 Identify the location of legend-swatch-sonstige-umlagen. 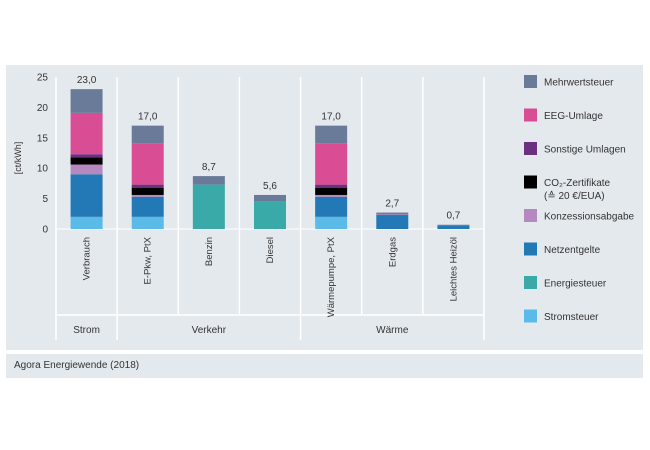
(530, 148).